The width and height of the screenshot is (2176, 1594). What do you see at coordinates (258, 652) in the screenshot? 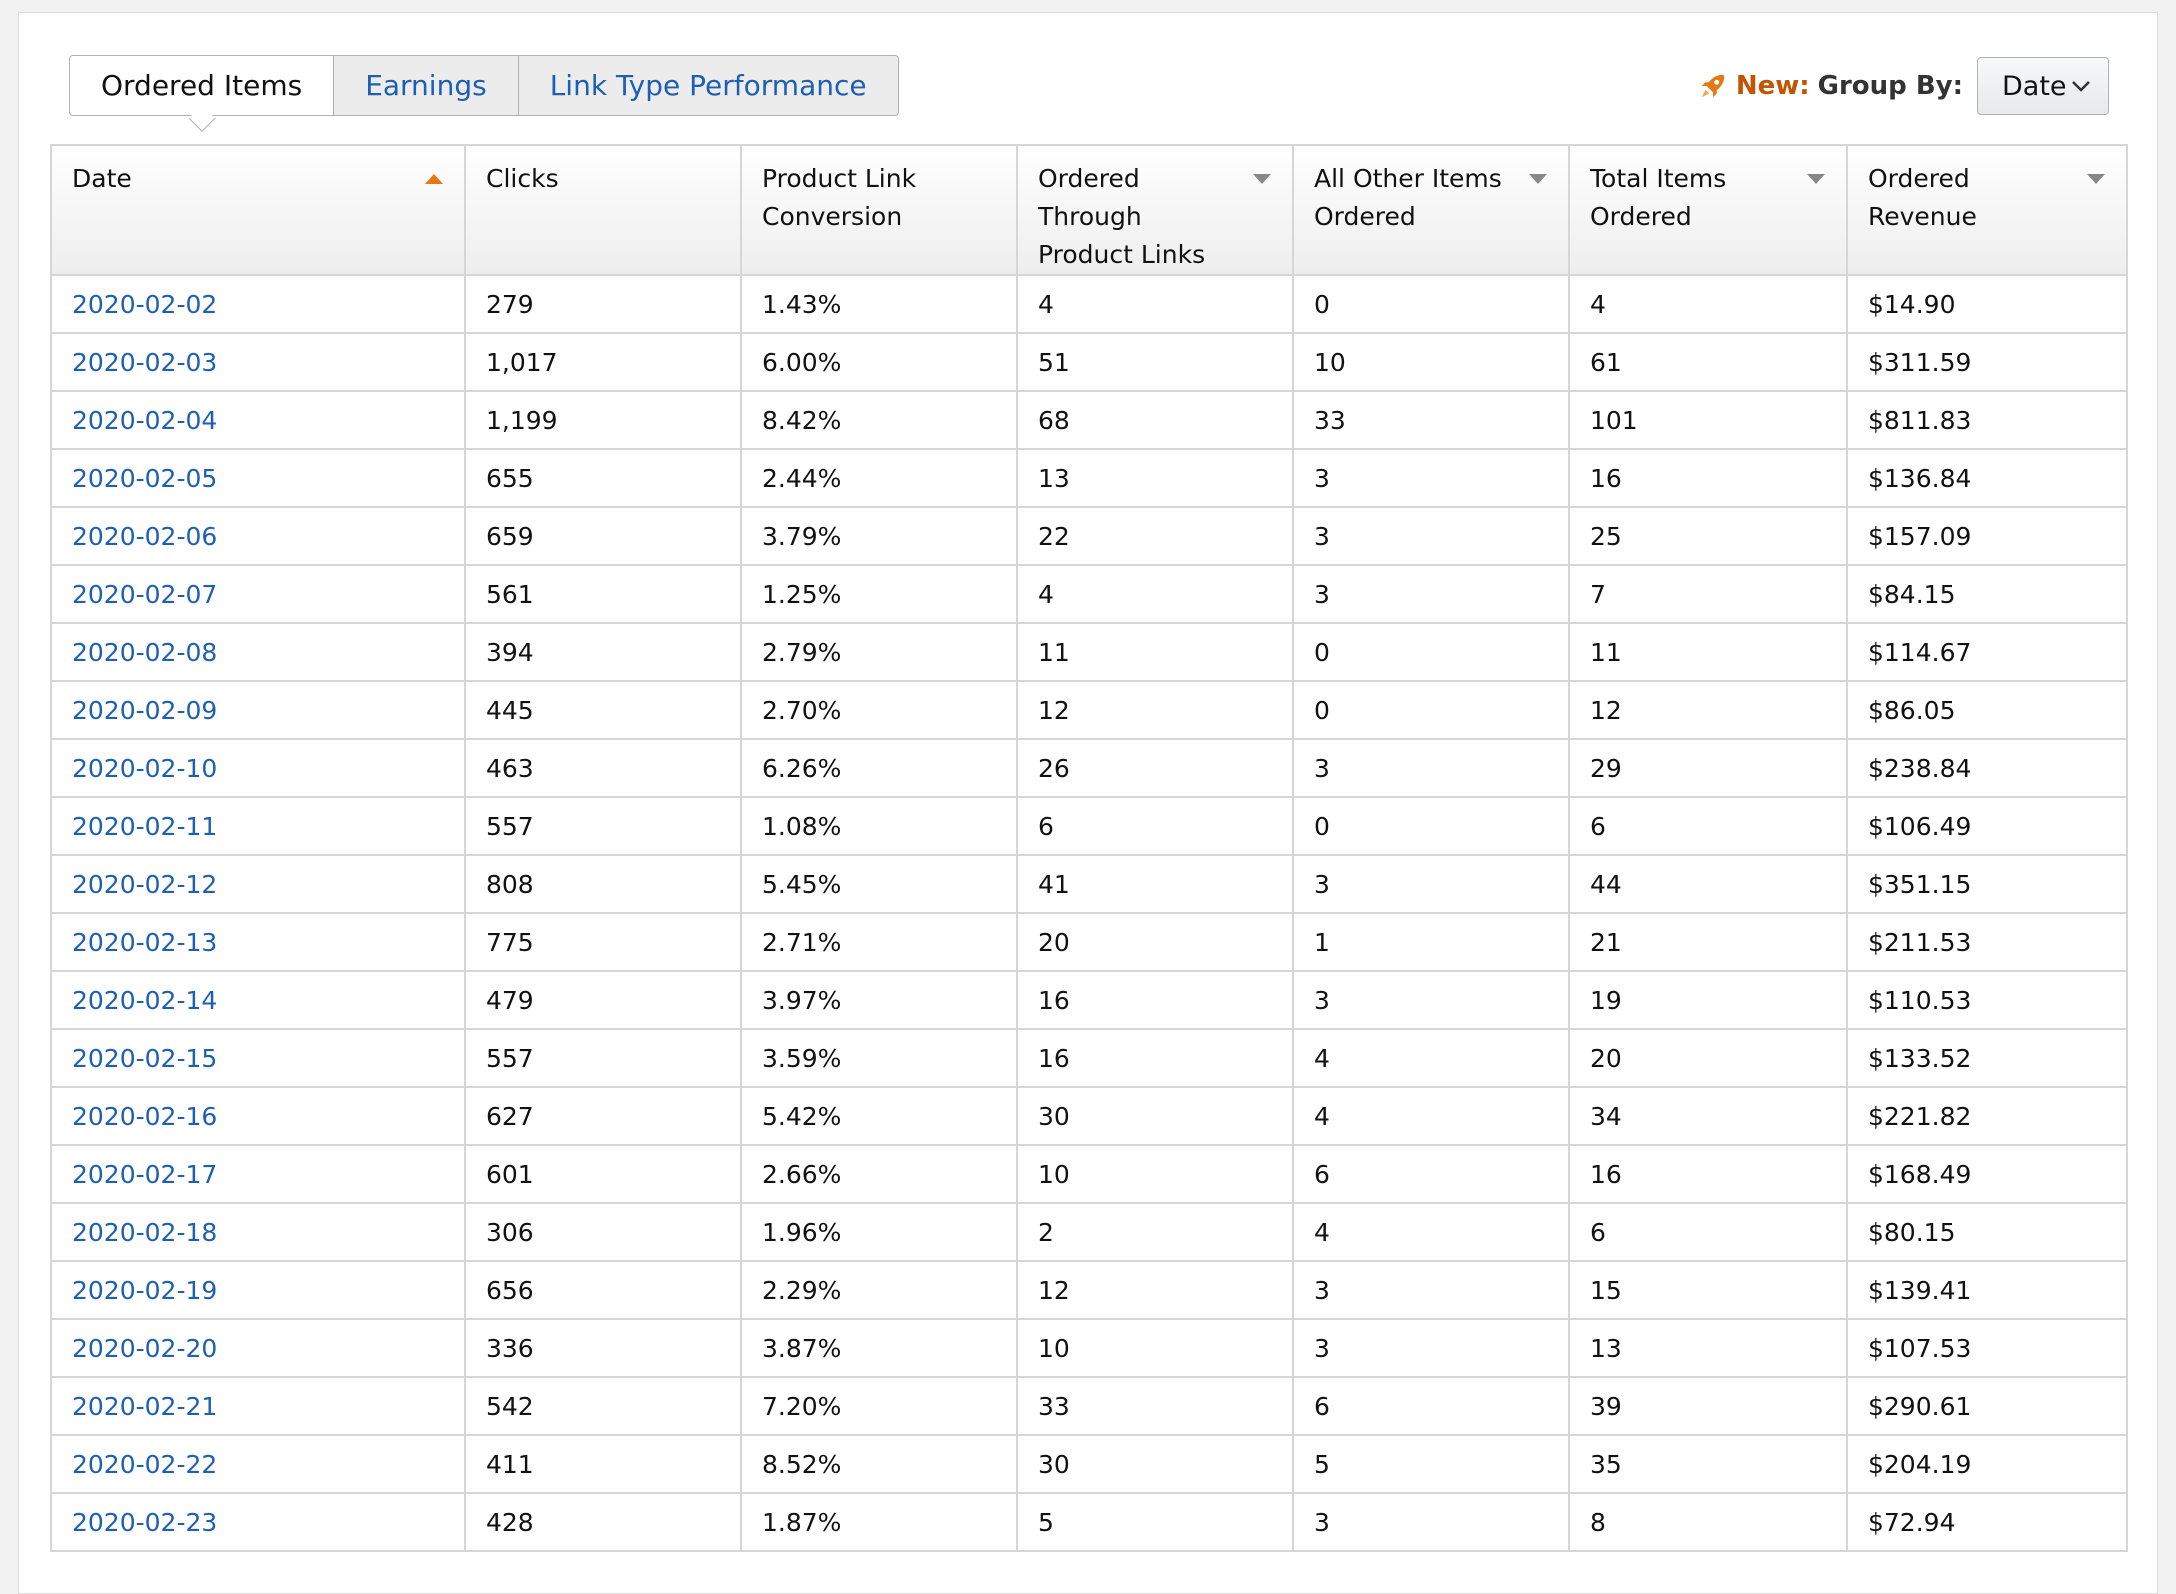
I see `cell-date: 2020-02-08` at bounding box center [258, 652].